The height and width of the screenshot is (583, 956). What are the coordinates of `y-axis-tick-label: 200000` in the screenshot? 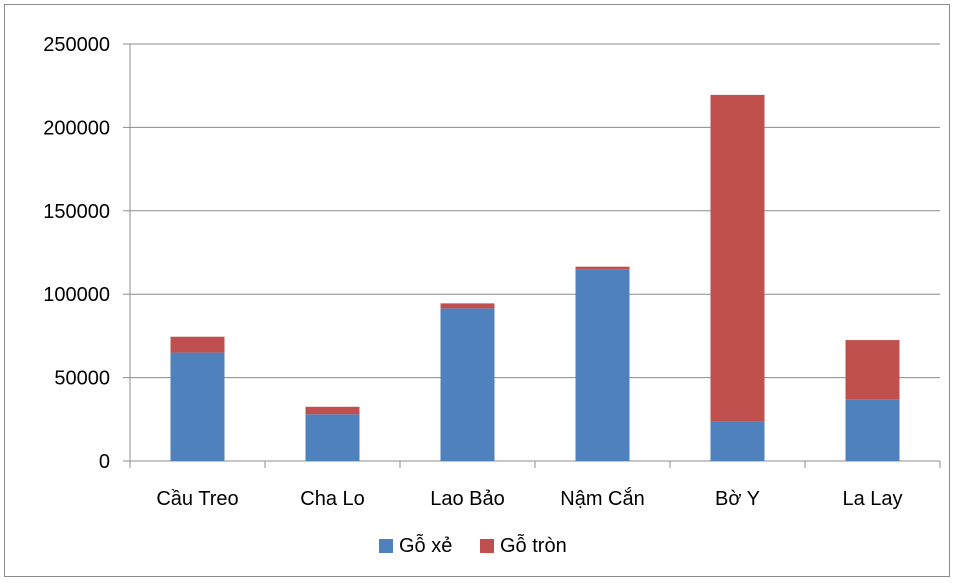 It's located at (76, 128).